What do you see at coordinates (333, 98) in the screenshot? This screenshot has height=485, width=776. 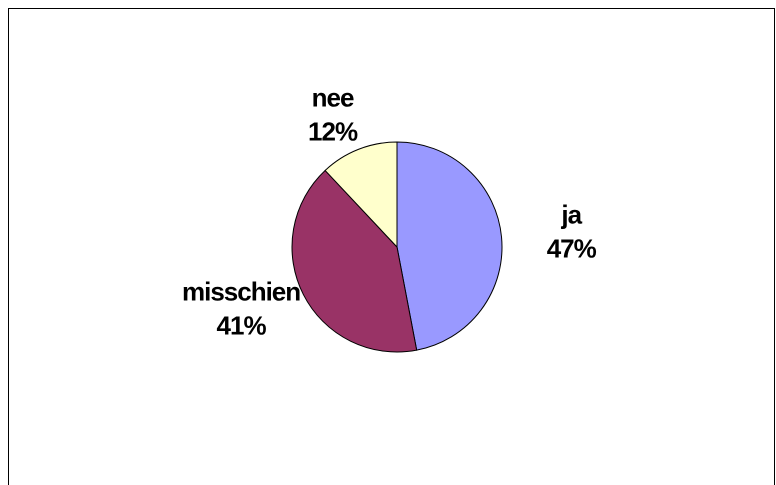 I see `slice-category-label: nee` at bounding box center [333, 98].